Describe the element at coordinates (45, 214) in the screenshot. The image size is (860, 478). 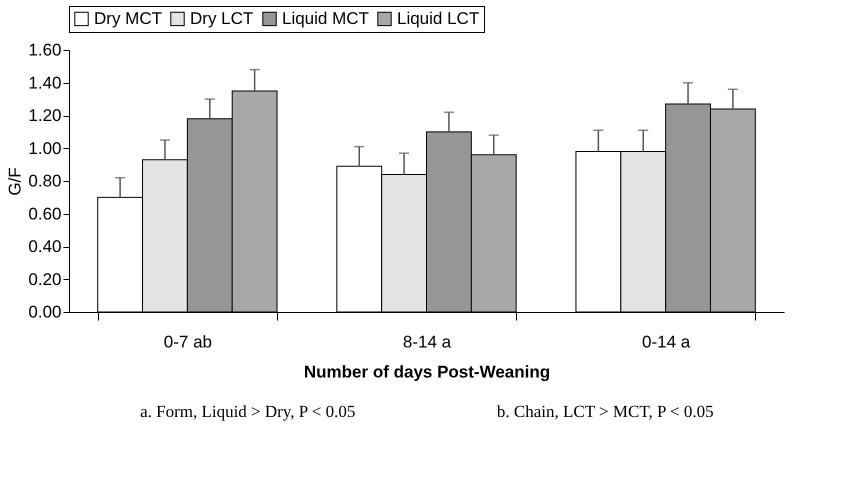
I see `y-tick-label: 0.60` at that location.